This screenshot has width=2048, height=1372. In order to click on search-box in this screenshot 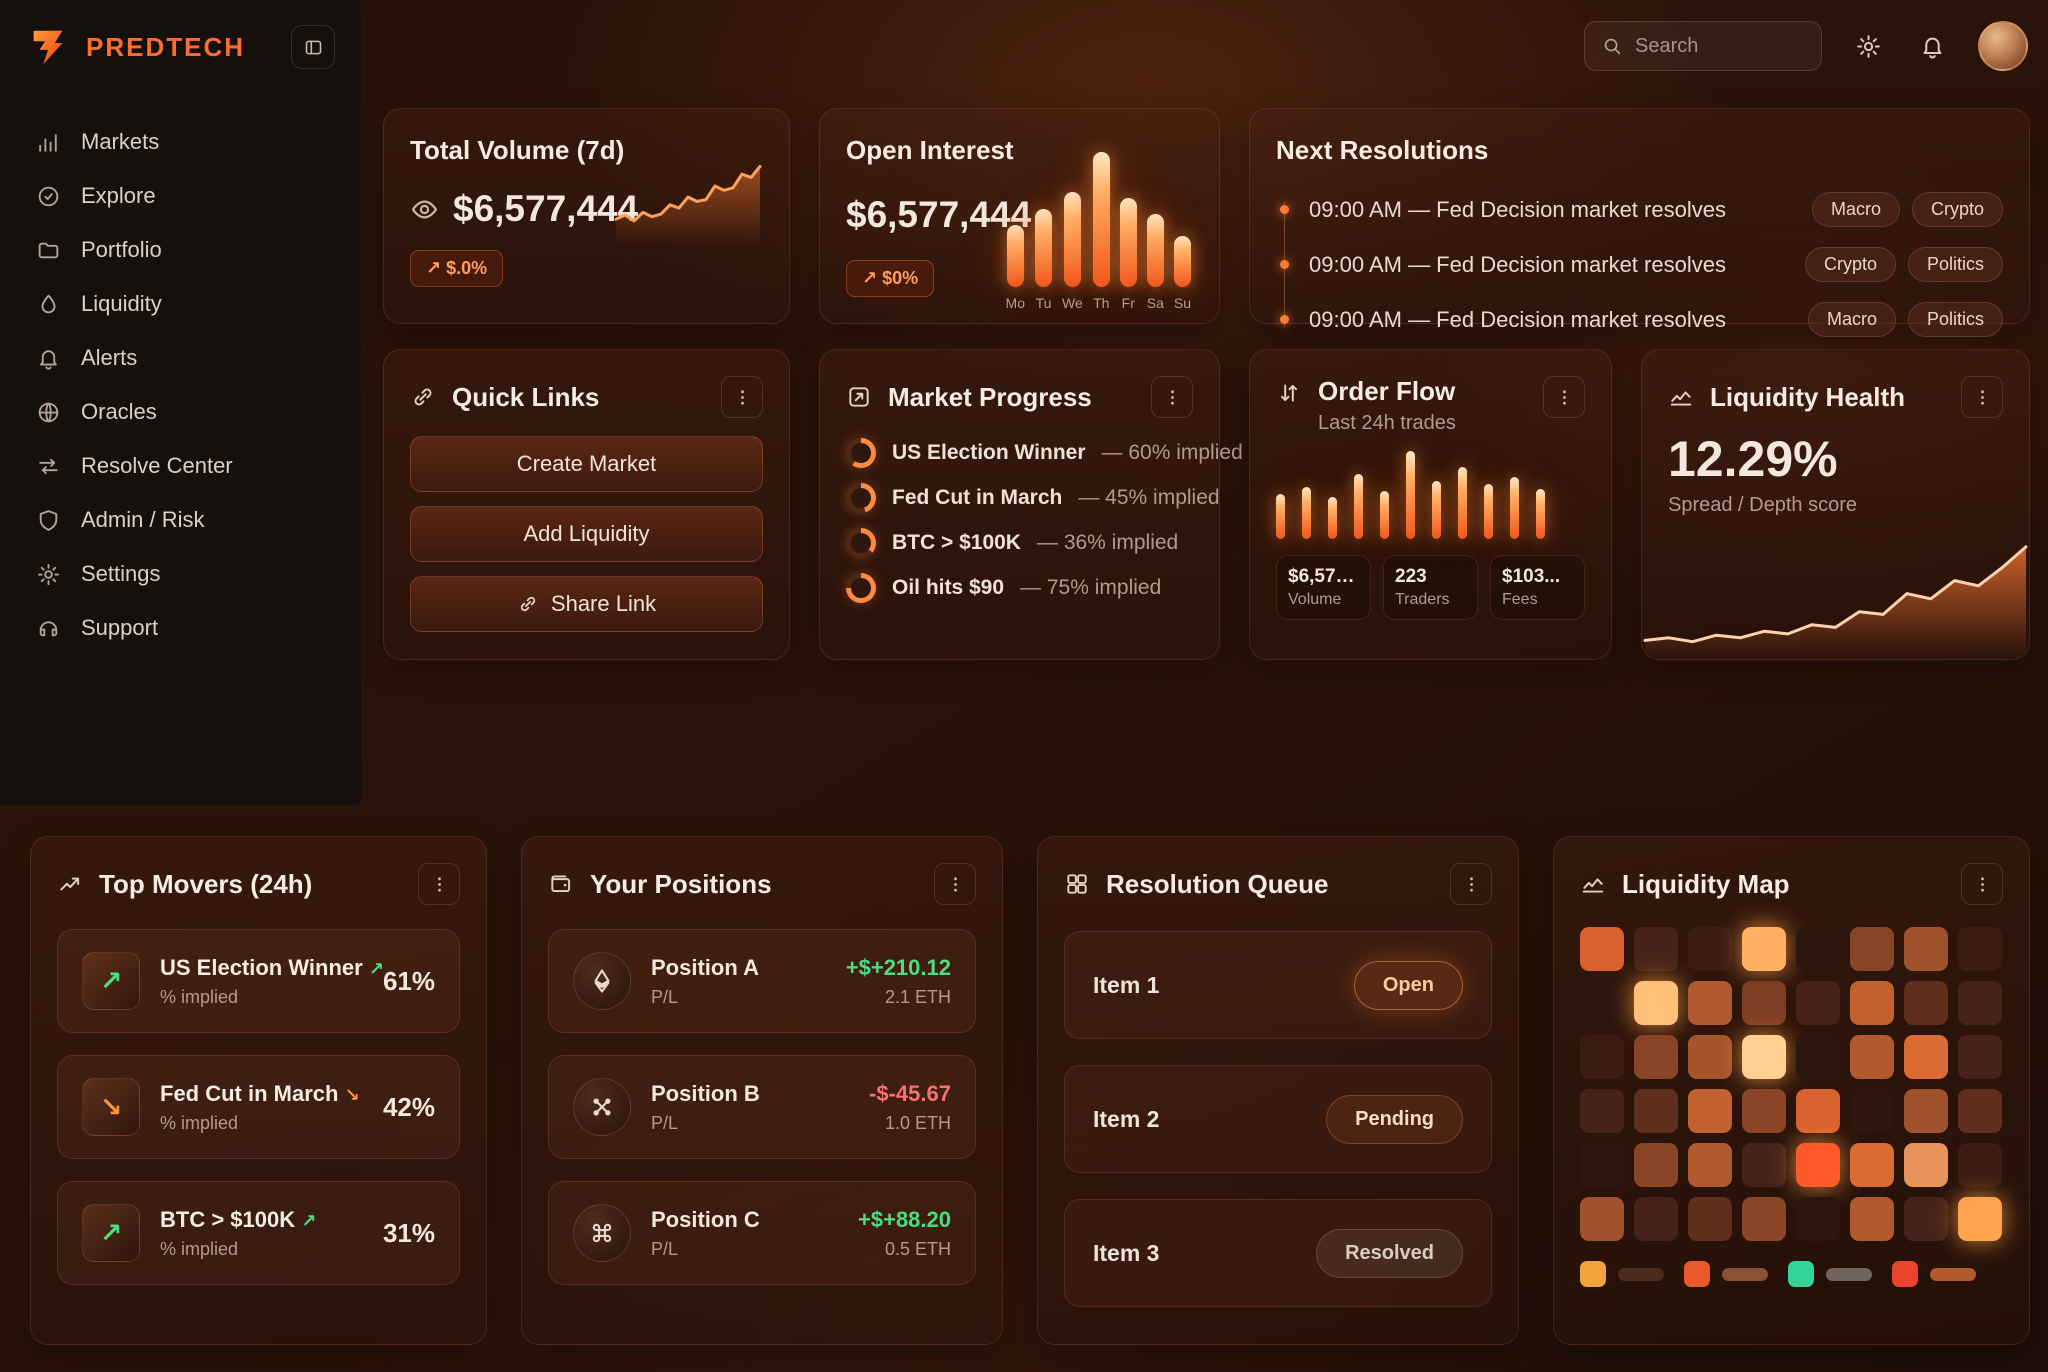, I will do `click(1703, 46)`.